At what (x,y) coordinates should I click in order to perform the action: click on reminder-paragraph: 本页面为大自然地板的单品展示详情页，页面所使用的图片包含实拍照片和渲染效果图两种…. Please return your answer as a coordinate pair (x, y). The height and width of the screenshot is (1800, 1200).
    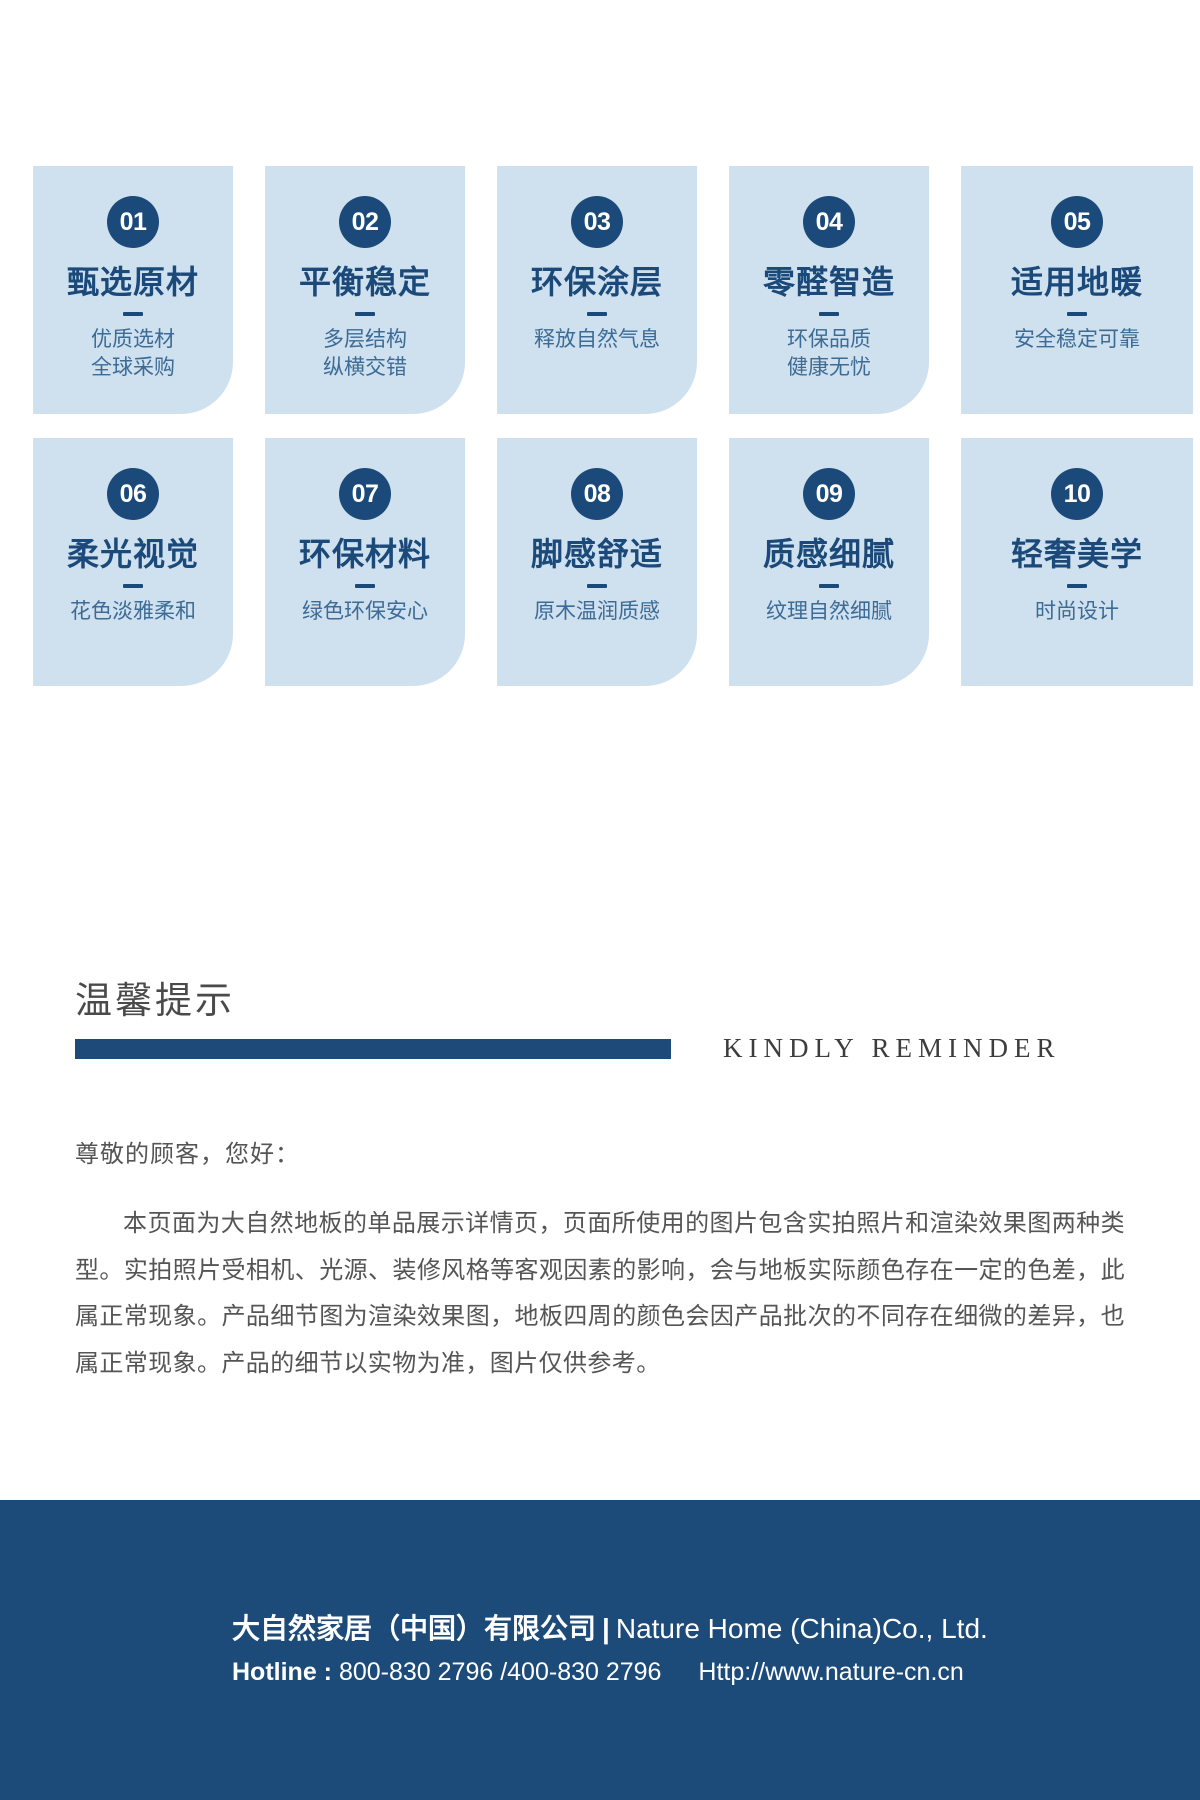
    Looking at the image, I should click on (600, 1293).